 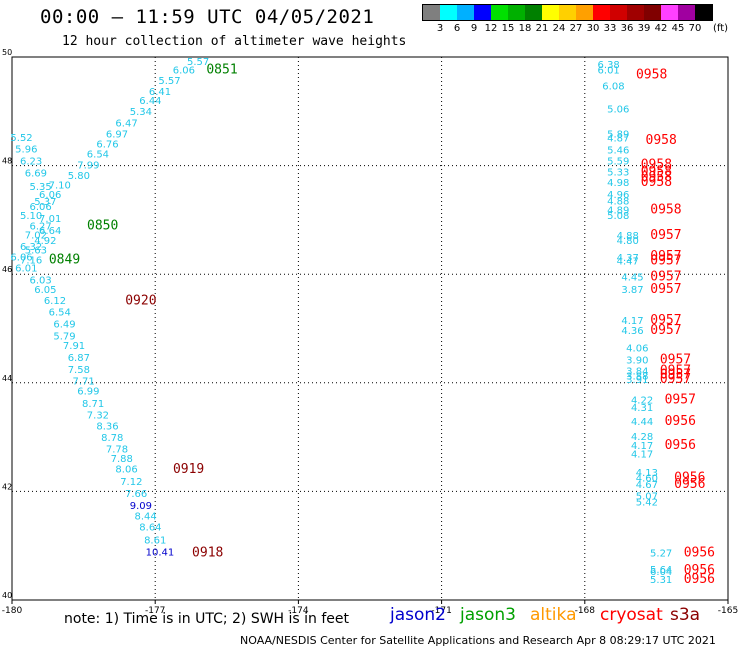 What do you see at coordinates (632, 331) in the screenshot?
I see `wave-height-value: 4.36` at bounding box center [632, 331].